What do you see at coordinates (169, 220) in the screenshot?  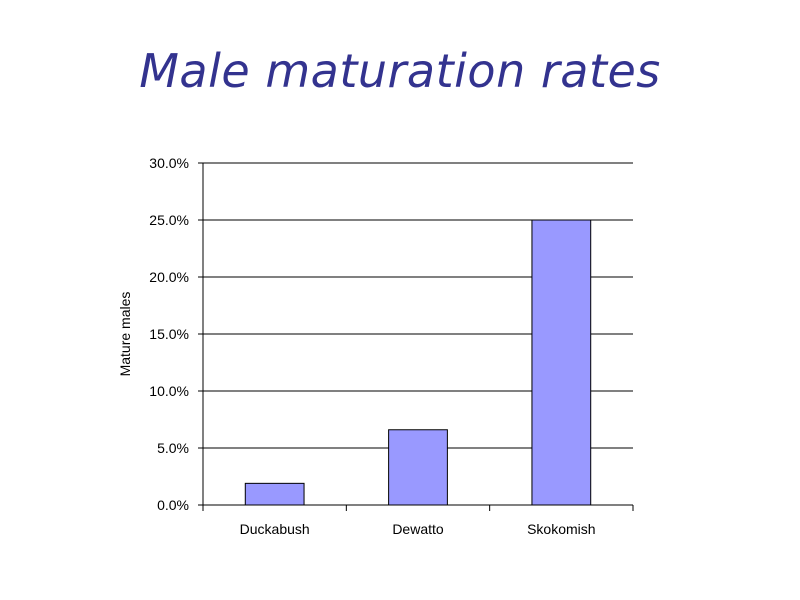 I see `y-tick-label: 25.0%` at bounding box center [169, 220].